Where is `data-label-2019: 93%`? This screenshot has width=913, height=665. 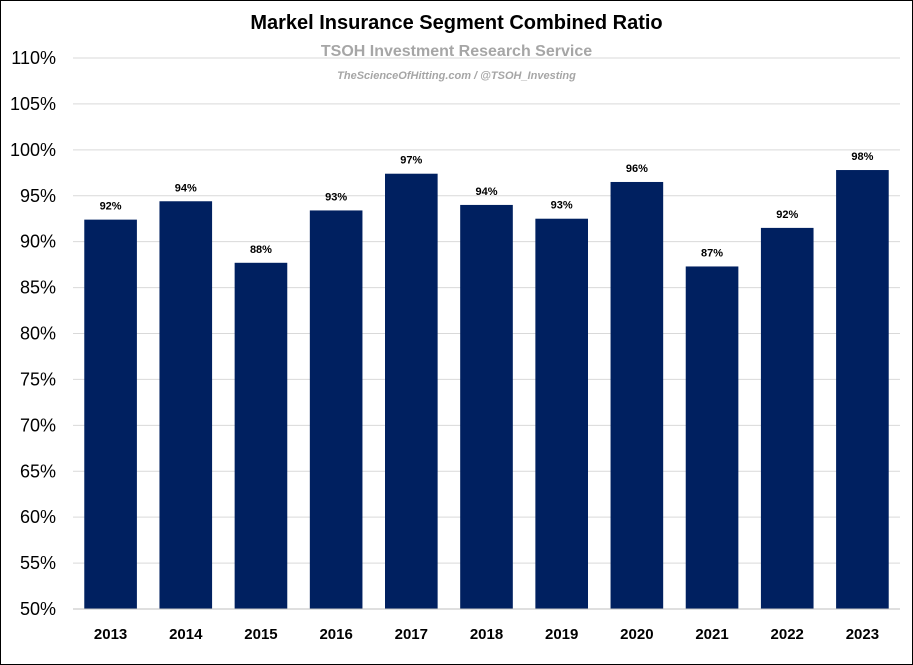
data-label-2019: 93% is located at coordinates (562, 206).